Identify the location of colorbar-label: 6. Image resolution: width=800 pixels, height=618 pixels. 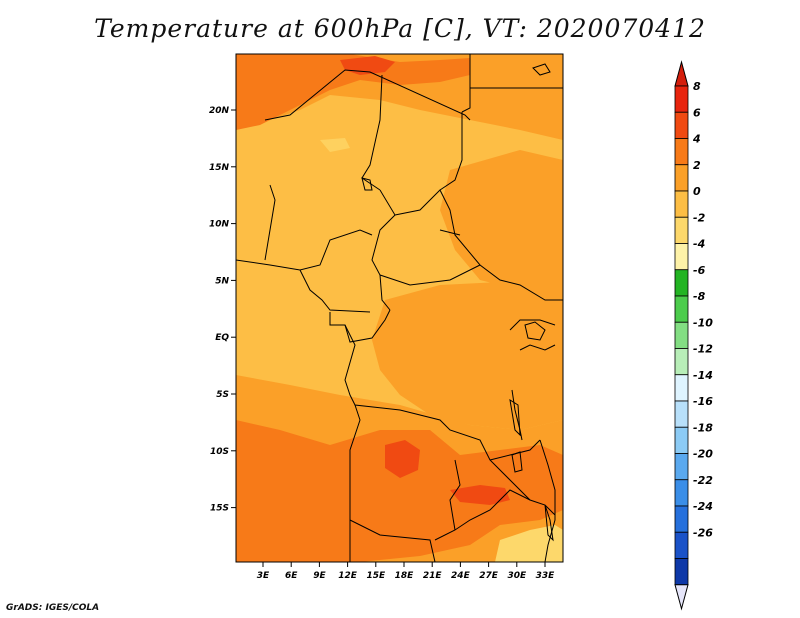
(697, 112).